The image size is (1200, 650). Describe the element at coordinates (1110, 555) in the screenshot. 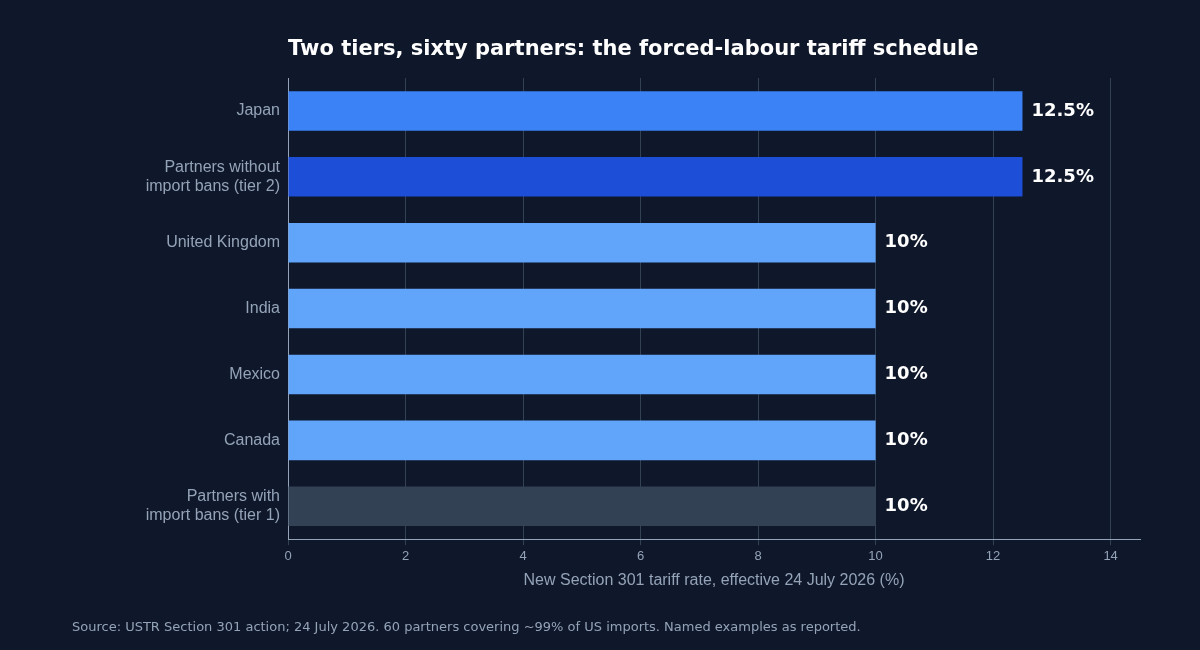

I see `x-tick-label: 14` at that location.